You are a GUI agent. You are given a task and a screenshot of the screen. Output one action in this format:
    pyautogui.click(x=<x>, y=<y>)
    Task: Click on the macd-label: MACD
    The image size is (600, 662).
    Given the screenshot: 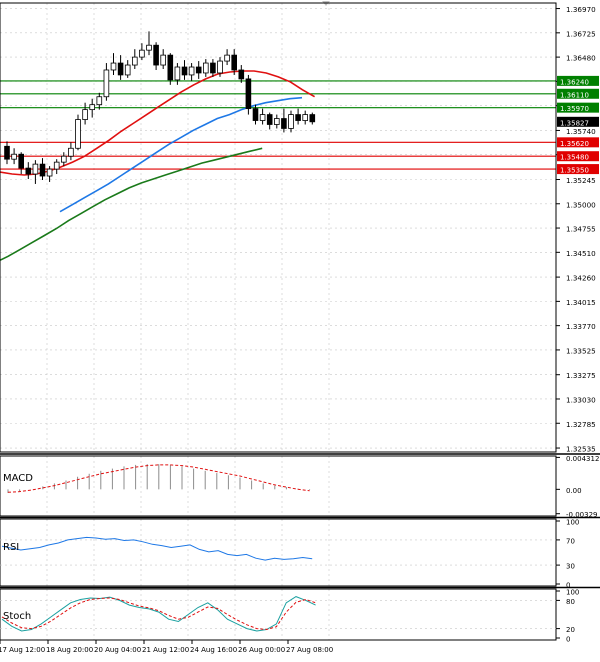 What is the action you would take?
    pyautogui.click(x=18, y=478)
    